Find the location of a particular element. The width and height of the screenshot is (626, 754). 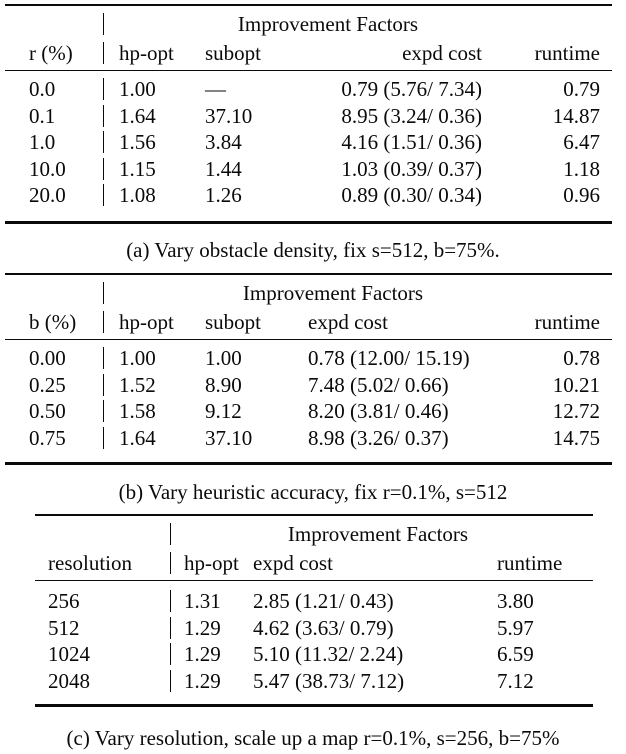

table-row: 0.25 1.52 8.90 7.48 (5.02/ 0.66) 10.21 is located at coordinates (308, 385).